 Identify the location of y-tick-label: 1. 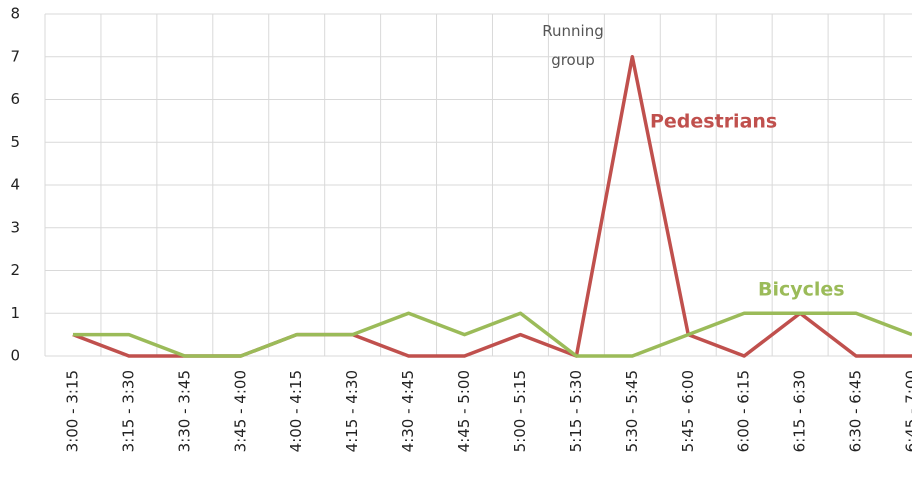
(15, 313).